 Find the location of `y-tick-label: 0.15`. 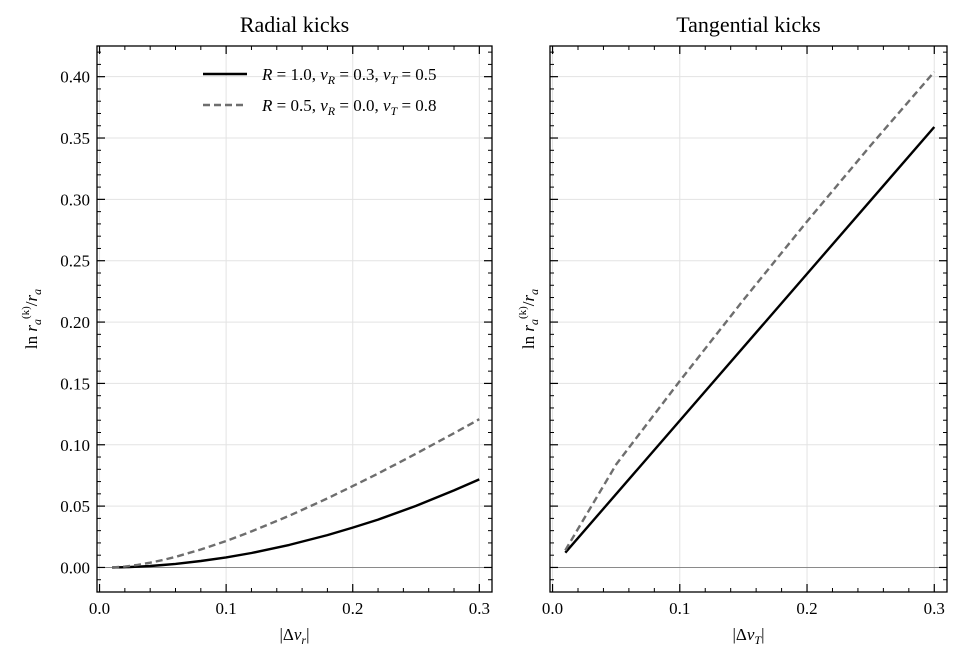

y-tick-label: 0.15 is located at coordinates (75, 383).